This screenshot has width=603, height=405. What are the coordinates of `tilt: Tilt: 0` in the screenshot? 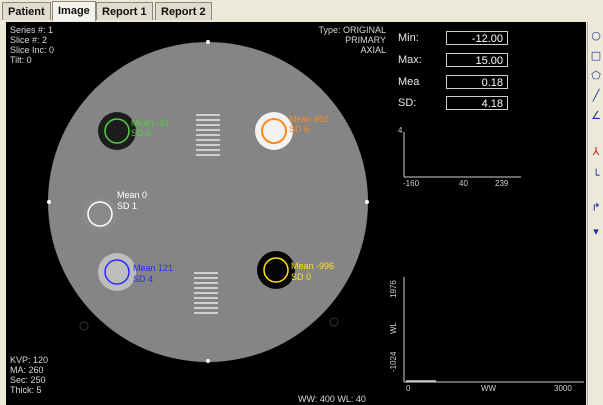 It's located at (21, 60).